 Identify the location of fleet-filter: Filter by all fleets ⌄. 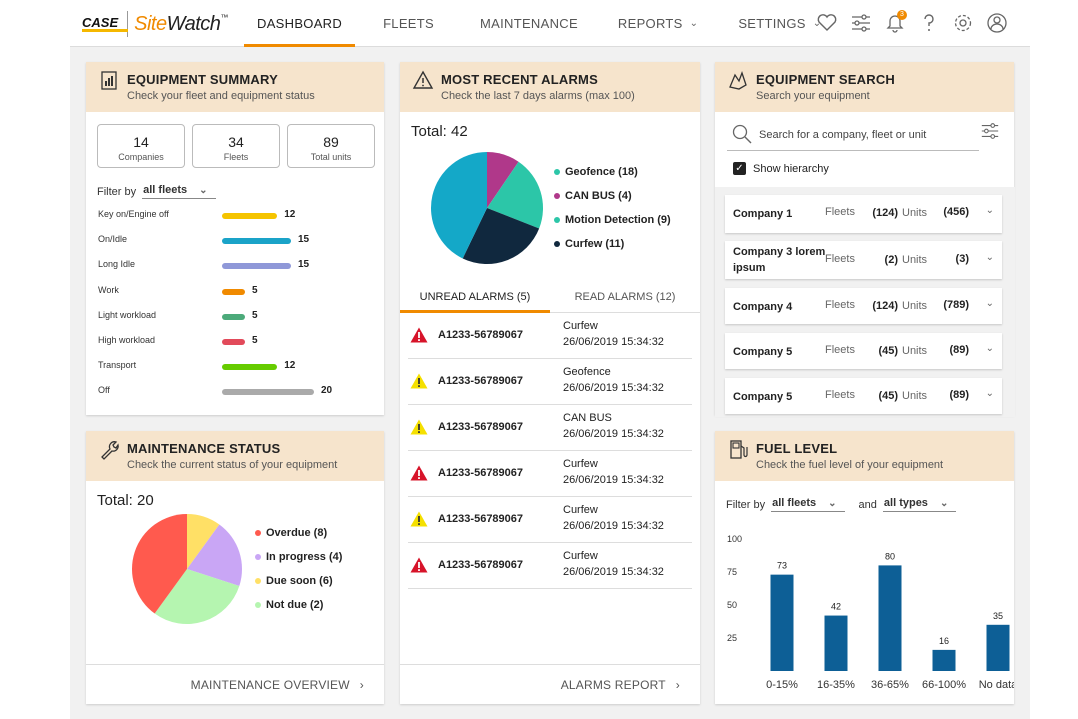
(156, 191).